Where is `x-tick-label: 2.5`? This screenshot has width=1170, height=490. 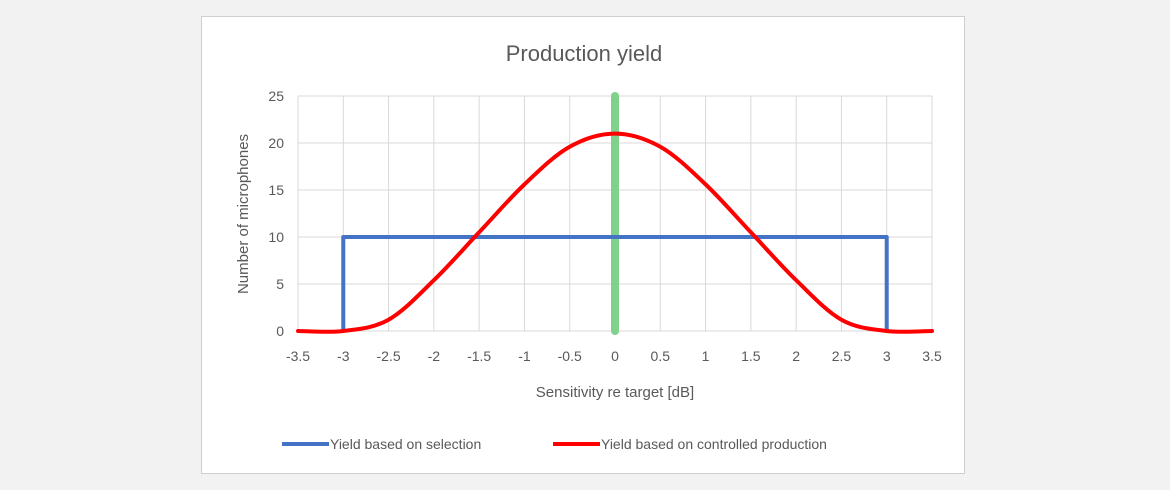
x-tick-label: 2.5 is located at coordinates (842, 356).